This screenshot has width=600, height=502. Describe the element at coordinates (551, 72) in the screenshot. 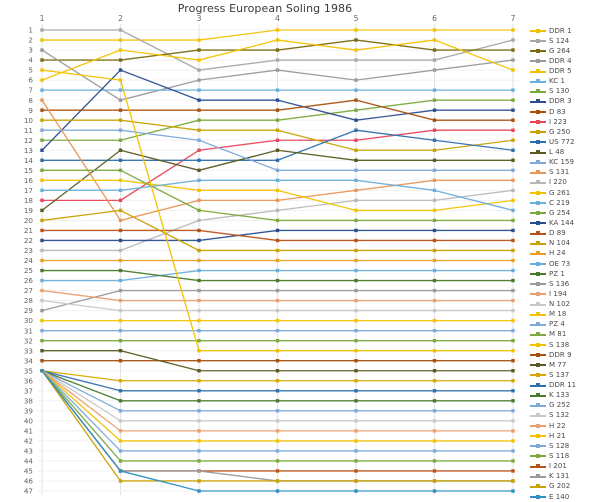

I see `legend-item: DDR 5` at that location.